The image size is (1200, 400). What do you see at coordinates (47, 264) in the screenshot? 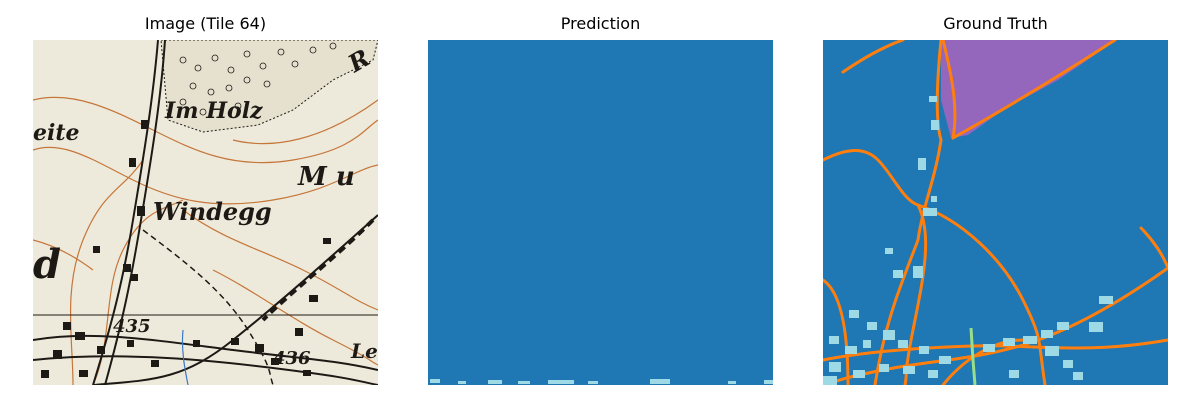
I see `label-d: d` at bounding box center [47, 264].